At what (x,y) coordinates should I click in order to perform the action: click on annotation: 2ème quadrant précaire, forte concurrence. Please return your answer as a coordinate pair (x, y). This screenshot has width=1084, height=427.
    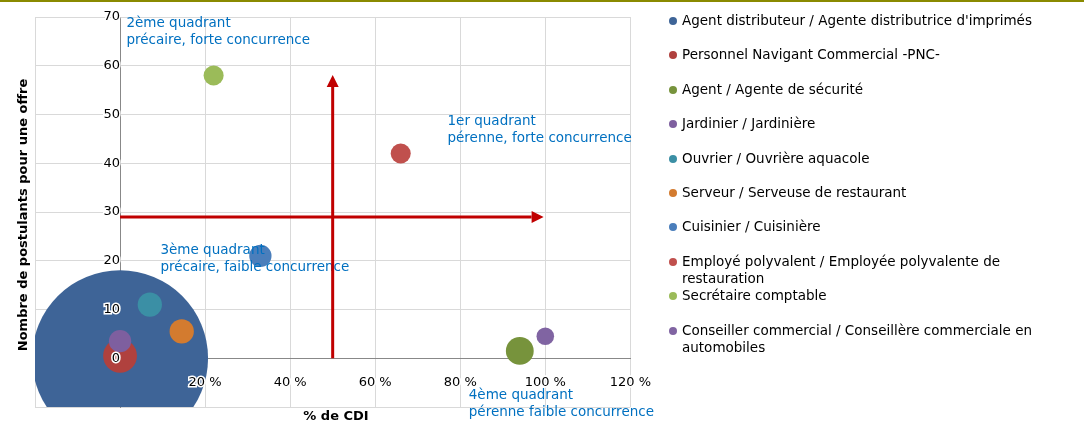
    Looking at the image, I should click on (218, 31).